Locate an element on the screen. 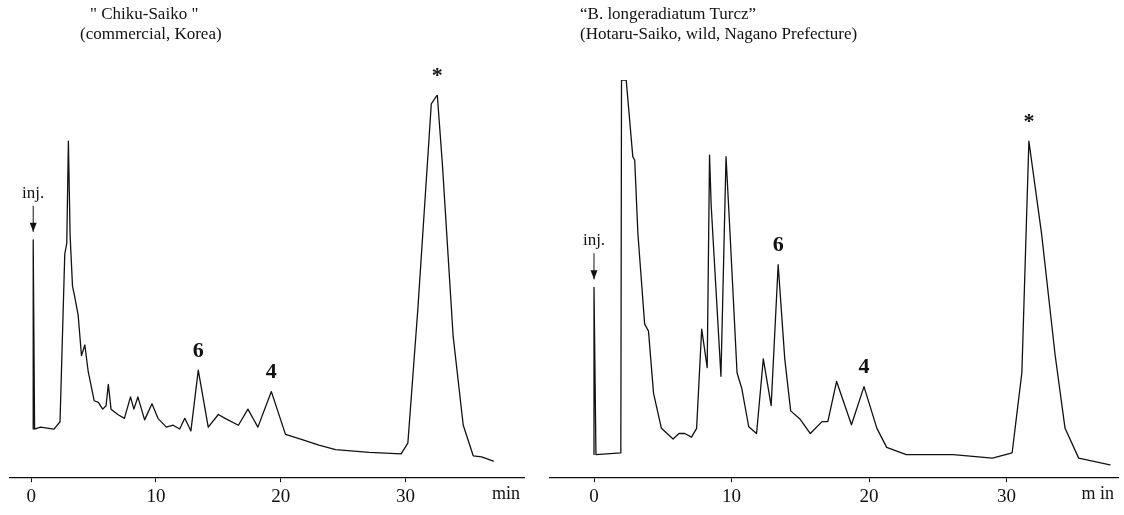  chart-subtitle: (commercial, Korea) is located at coordinates (151, 34).